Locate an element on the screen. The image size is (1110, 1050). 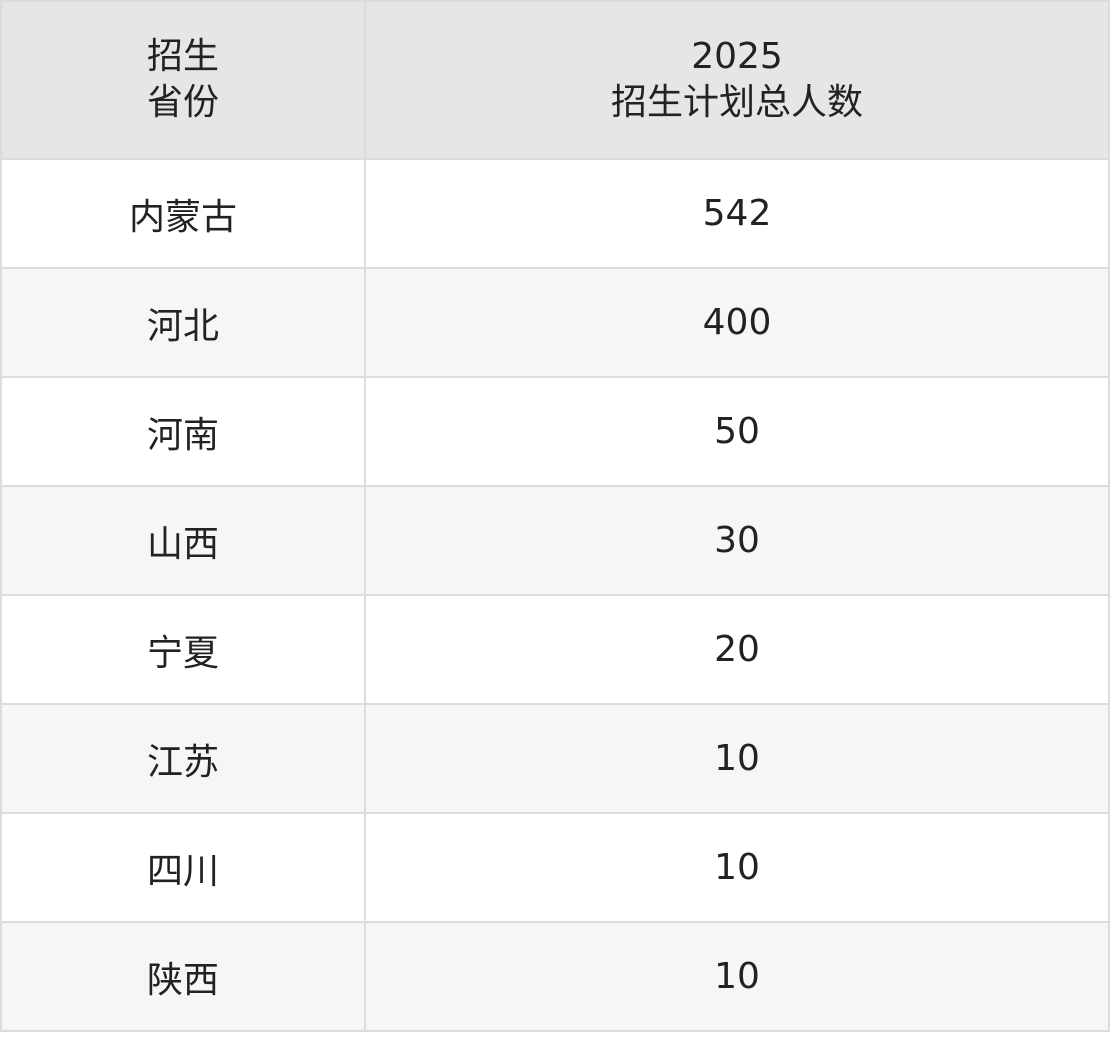
header-text: 省份 is located at coordinates (182, 102).